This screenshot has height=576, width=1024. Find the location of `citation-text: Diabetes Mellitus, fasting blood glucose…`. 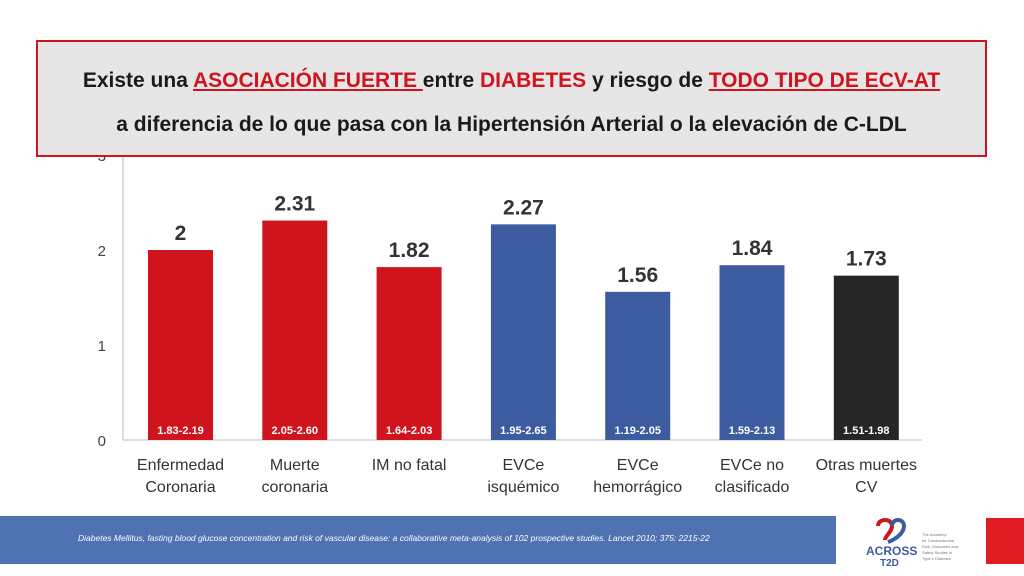

citation-text: Diabetes Mellitus, fasting blood glucose… is located at coordinates (394, 538).